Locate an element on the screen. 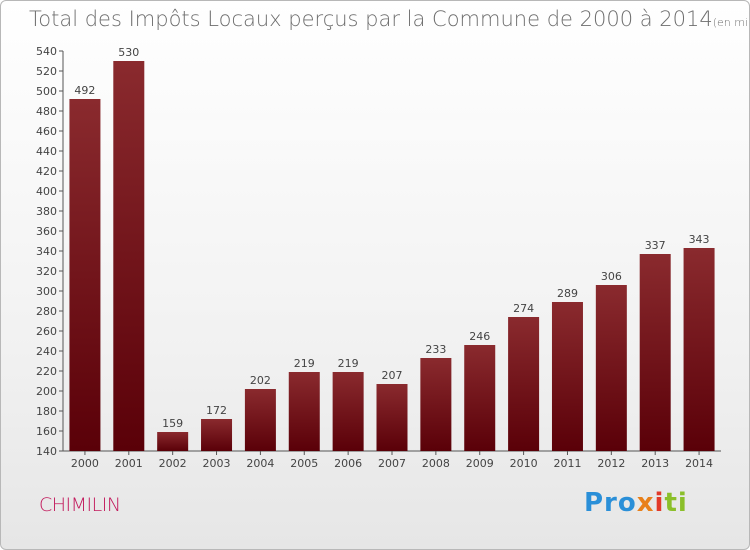 Image resolution: width=750 pixels, height=550 pixels. y-tick-label: 160 is located at coordinates (46, 431).